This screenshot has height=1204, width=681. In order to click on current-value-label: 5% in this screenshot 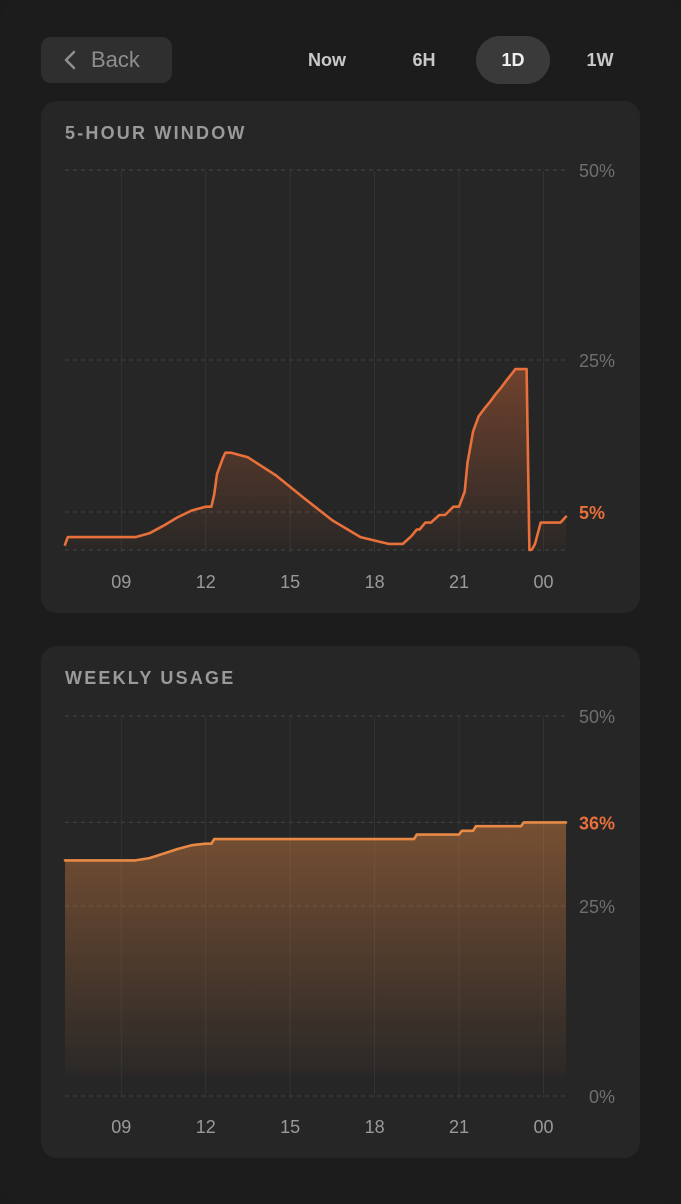, I will do `click(592, 513)`.